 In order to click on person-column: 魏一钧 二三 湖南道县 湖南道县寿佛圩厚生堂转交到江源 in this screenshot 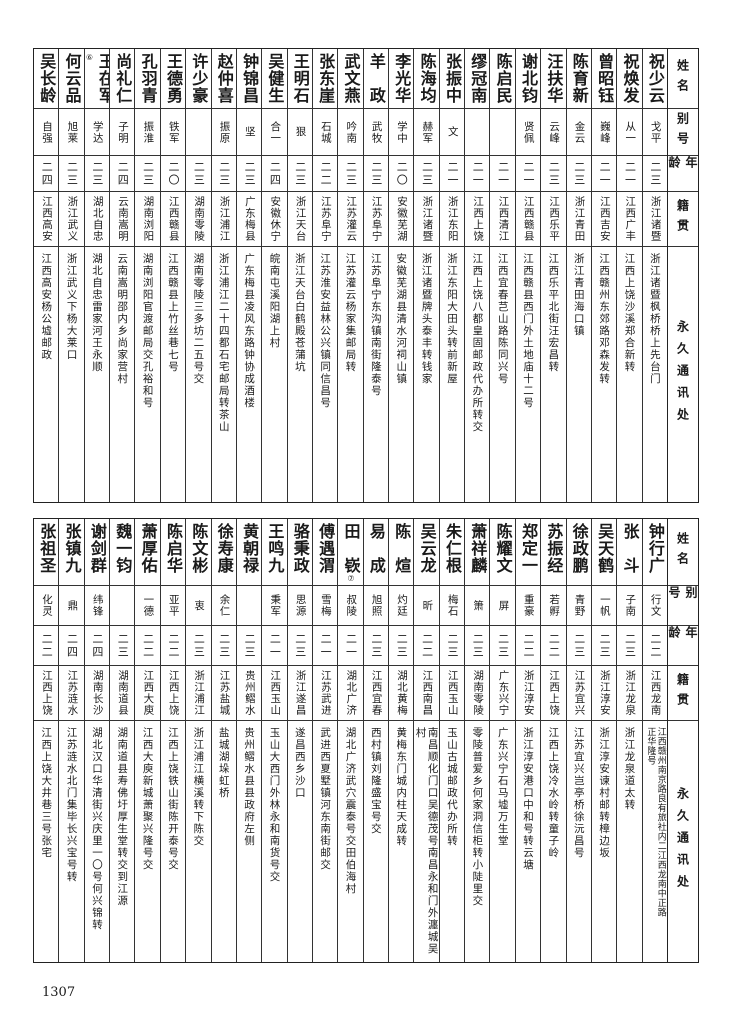, I will do `click(122, 740)`.